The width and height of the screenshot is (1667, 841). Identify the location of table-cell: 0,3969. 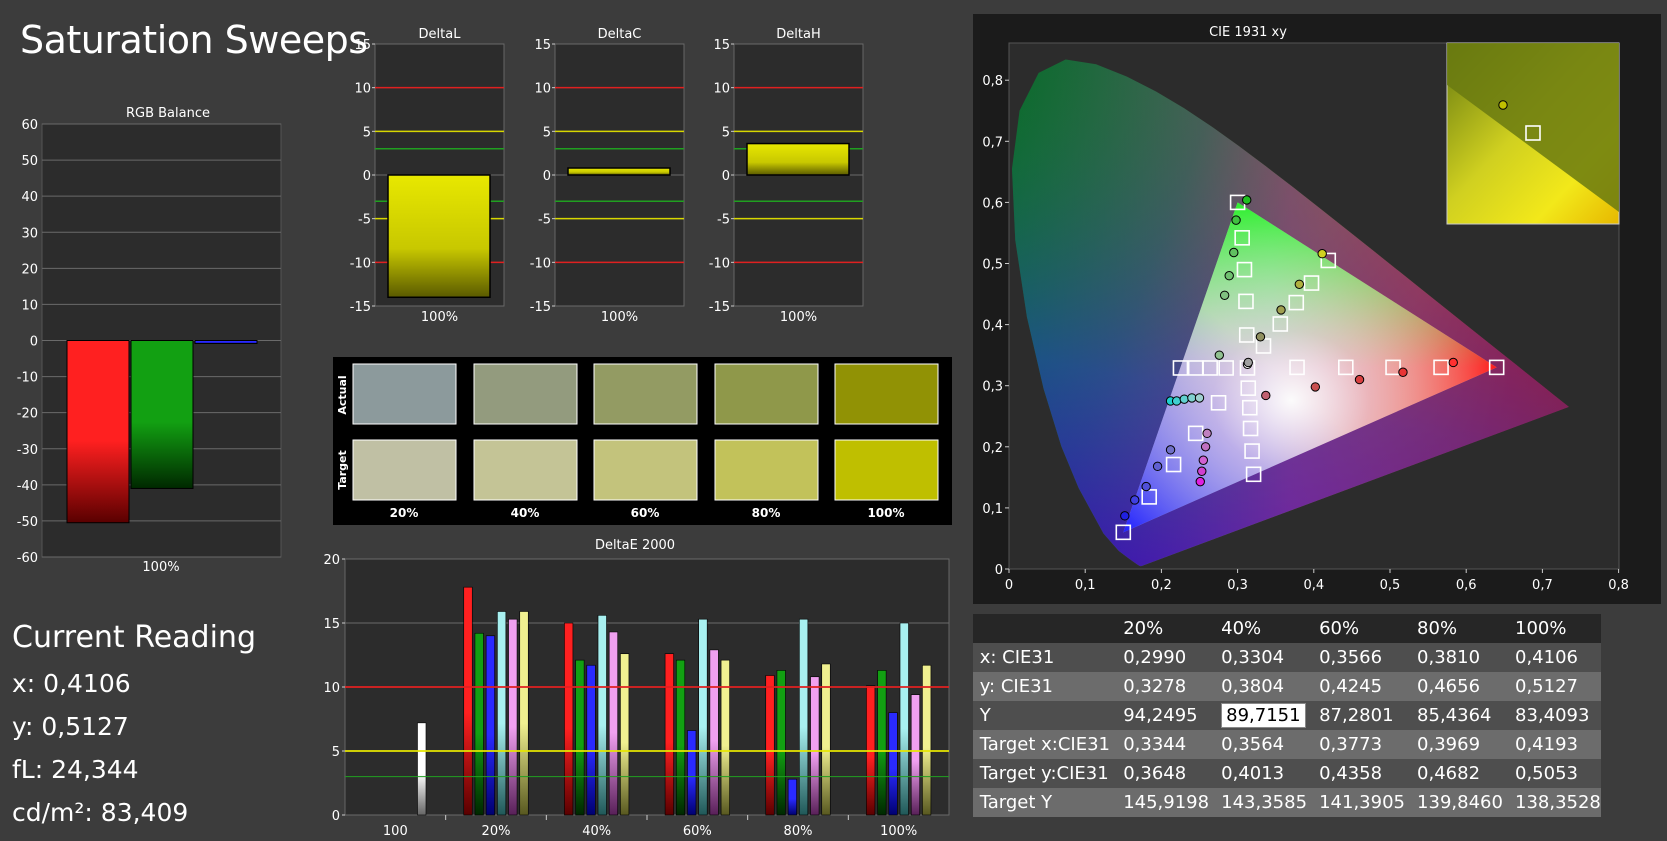
(1454, 744).